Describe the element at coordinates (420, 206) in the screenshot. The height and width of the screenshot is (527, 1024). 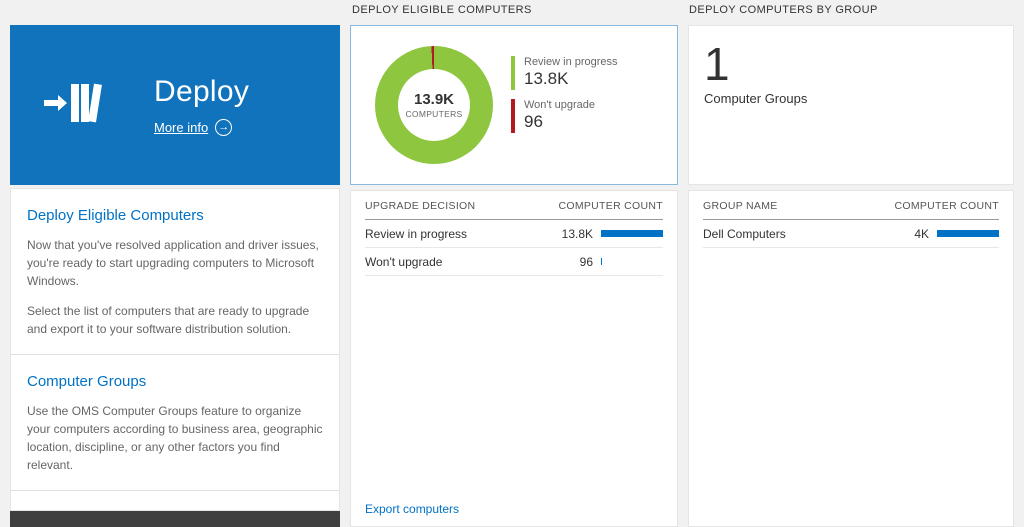
I see `column-header-upgrade-decision: UPGRADE DECISION` at that location.